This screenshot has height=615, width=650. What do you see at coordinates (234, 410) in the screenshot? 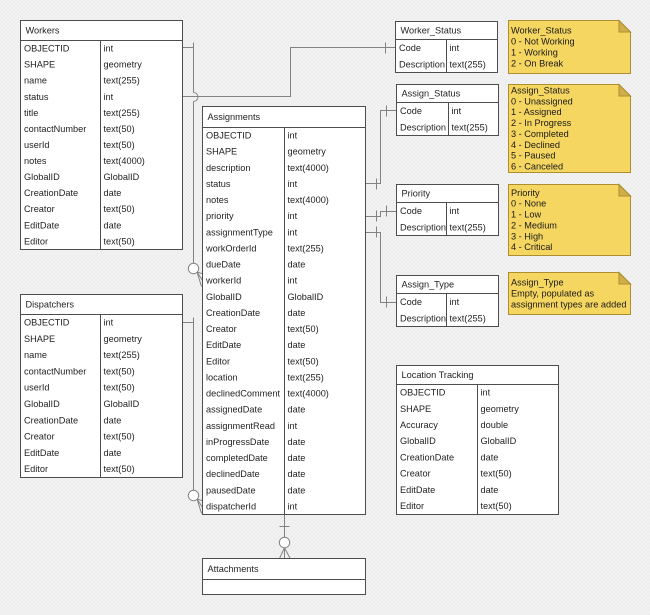
I see `svg-text: assignedDate` at bounding box center [234, 410].